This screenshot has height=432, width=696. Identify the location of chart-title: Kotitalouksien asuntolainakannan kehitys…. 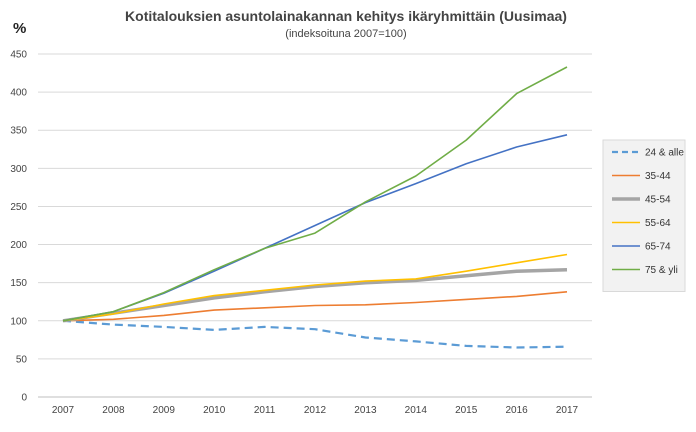
(346, 16).